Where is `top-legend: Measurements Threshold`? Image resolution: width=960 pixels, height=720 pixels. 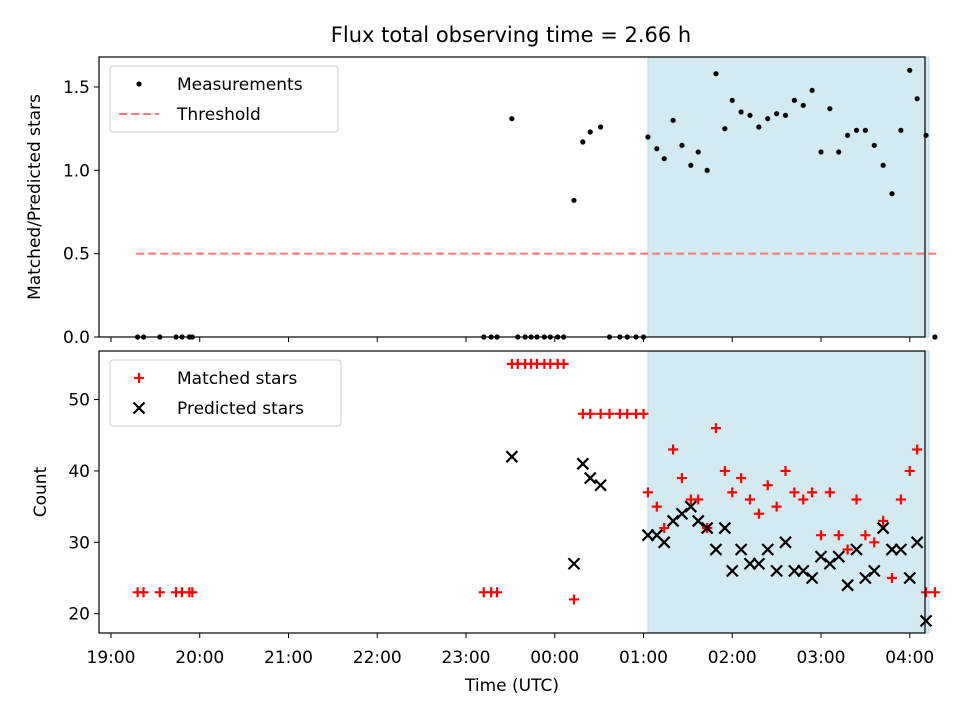 top-legend: Measurements Threshold is located at coordinates (224, 99).